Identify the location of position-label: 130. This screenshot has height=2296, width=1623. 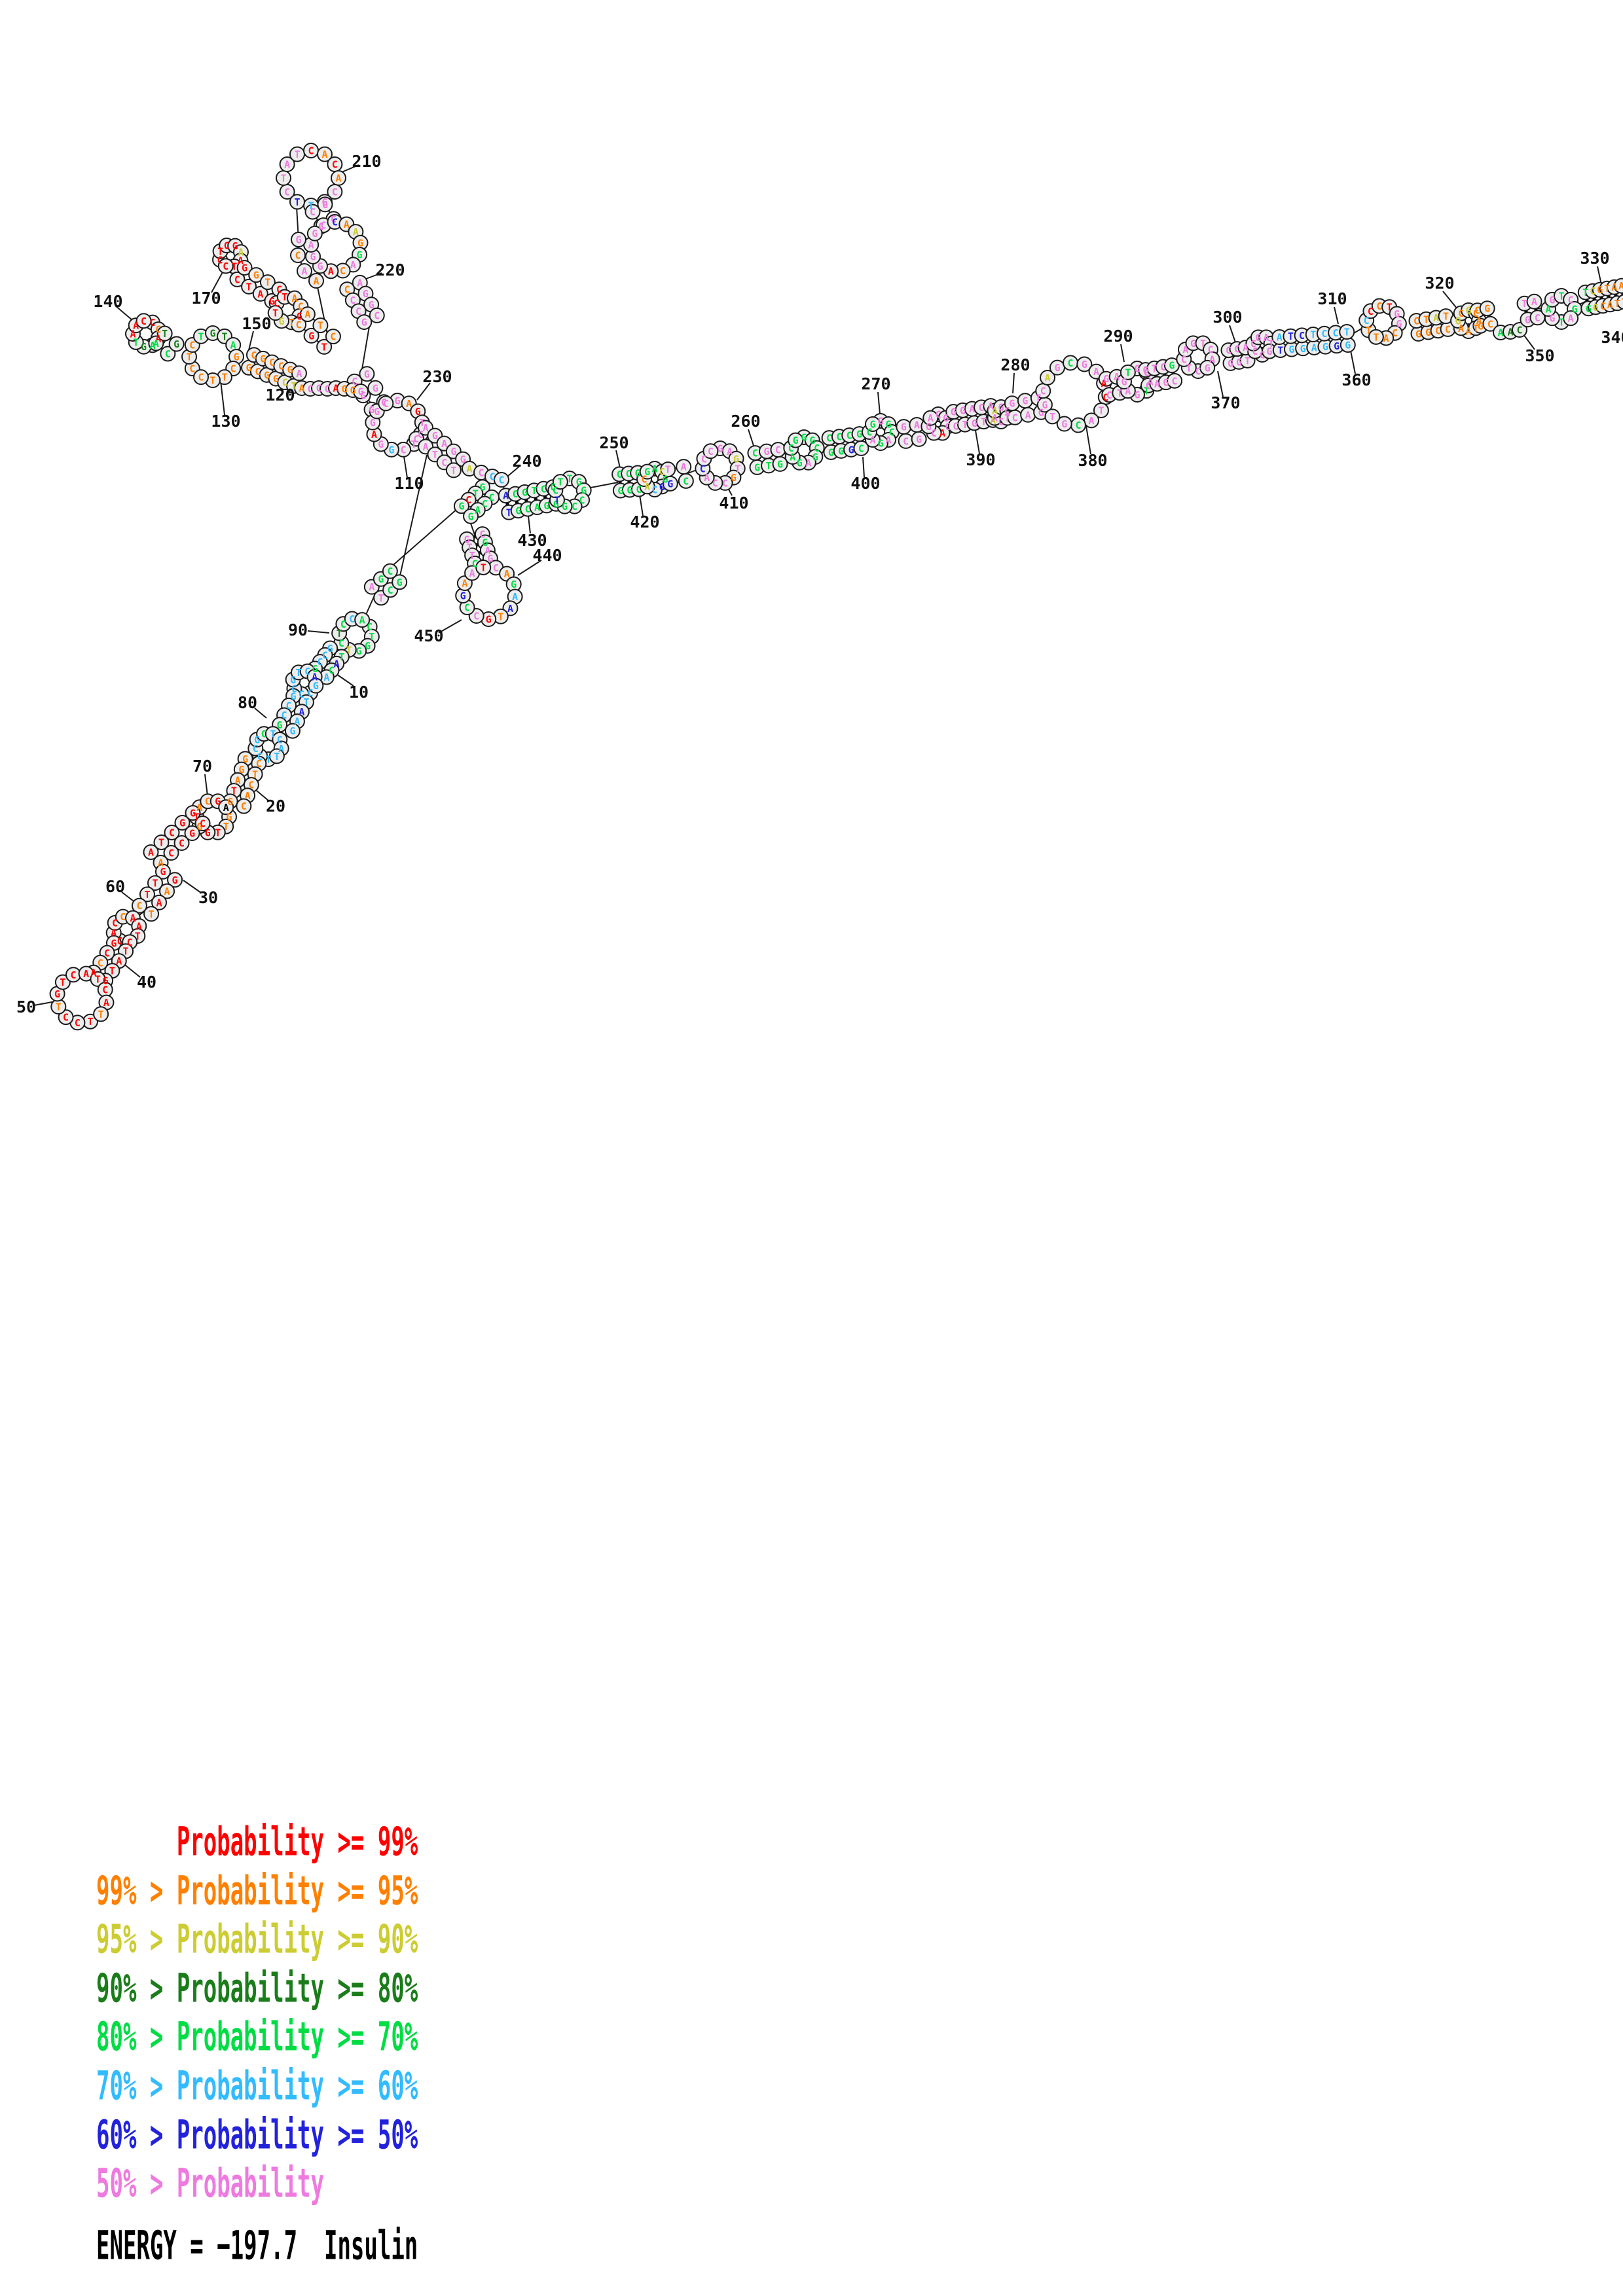
(225, 421).